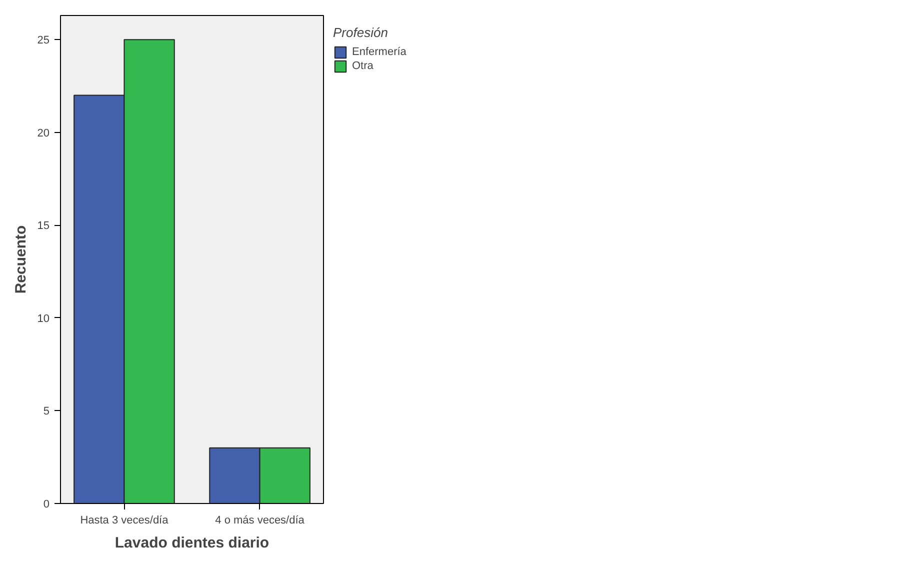 The image size is (902, 563). I want to click on legend-label: Enfermería, so click(379, 52).